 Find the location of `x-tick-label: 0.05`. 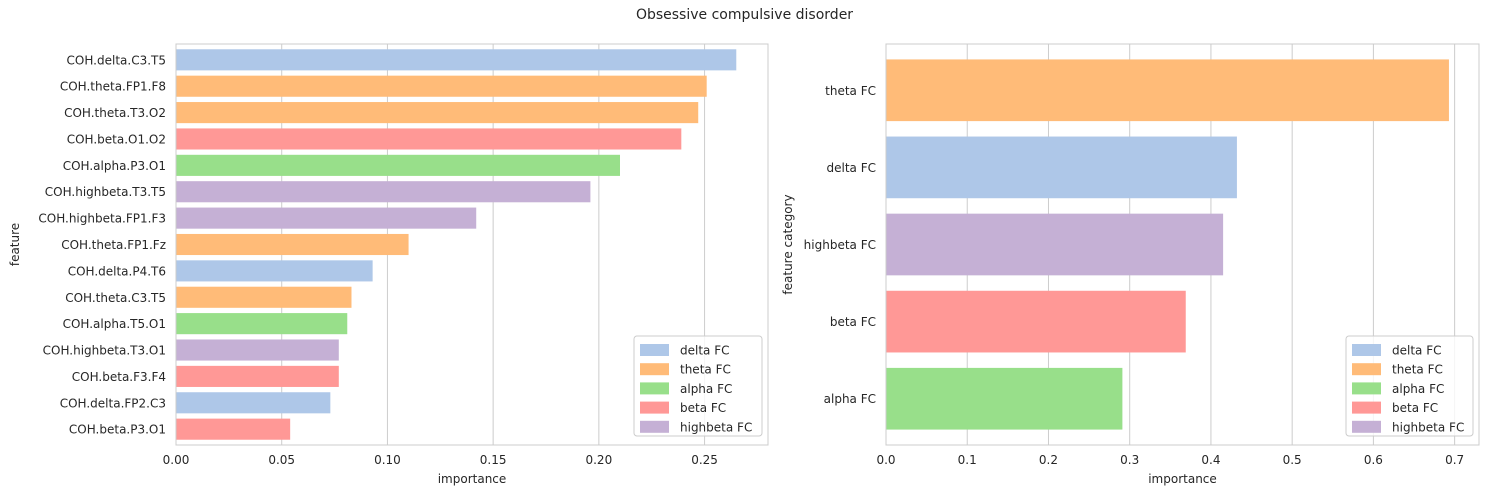

x-tick-label: 0.05 is located at coordinates (281, 460).